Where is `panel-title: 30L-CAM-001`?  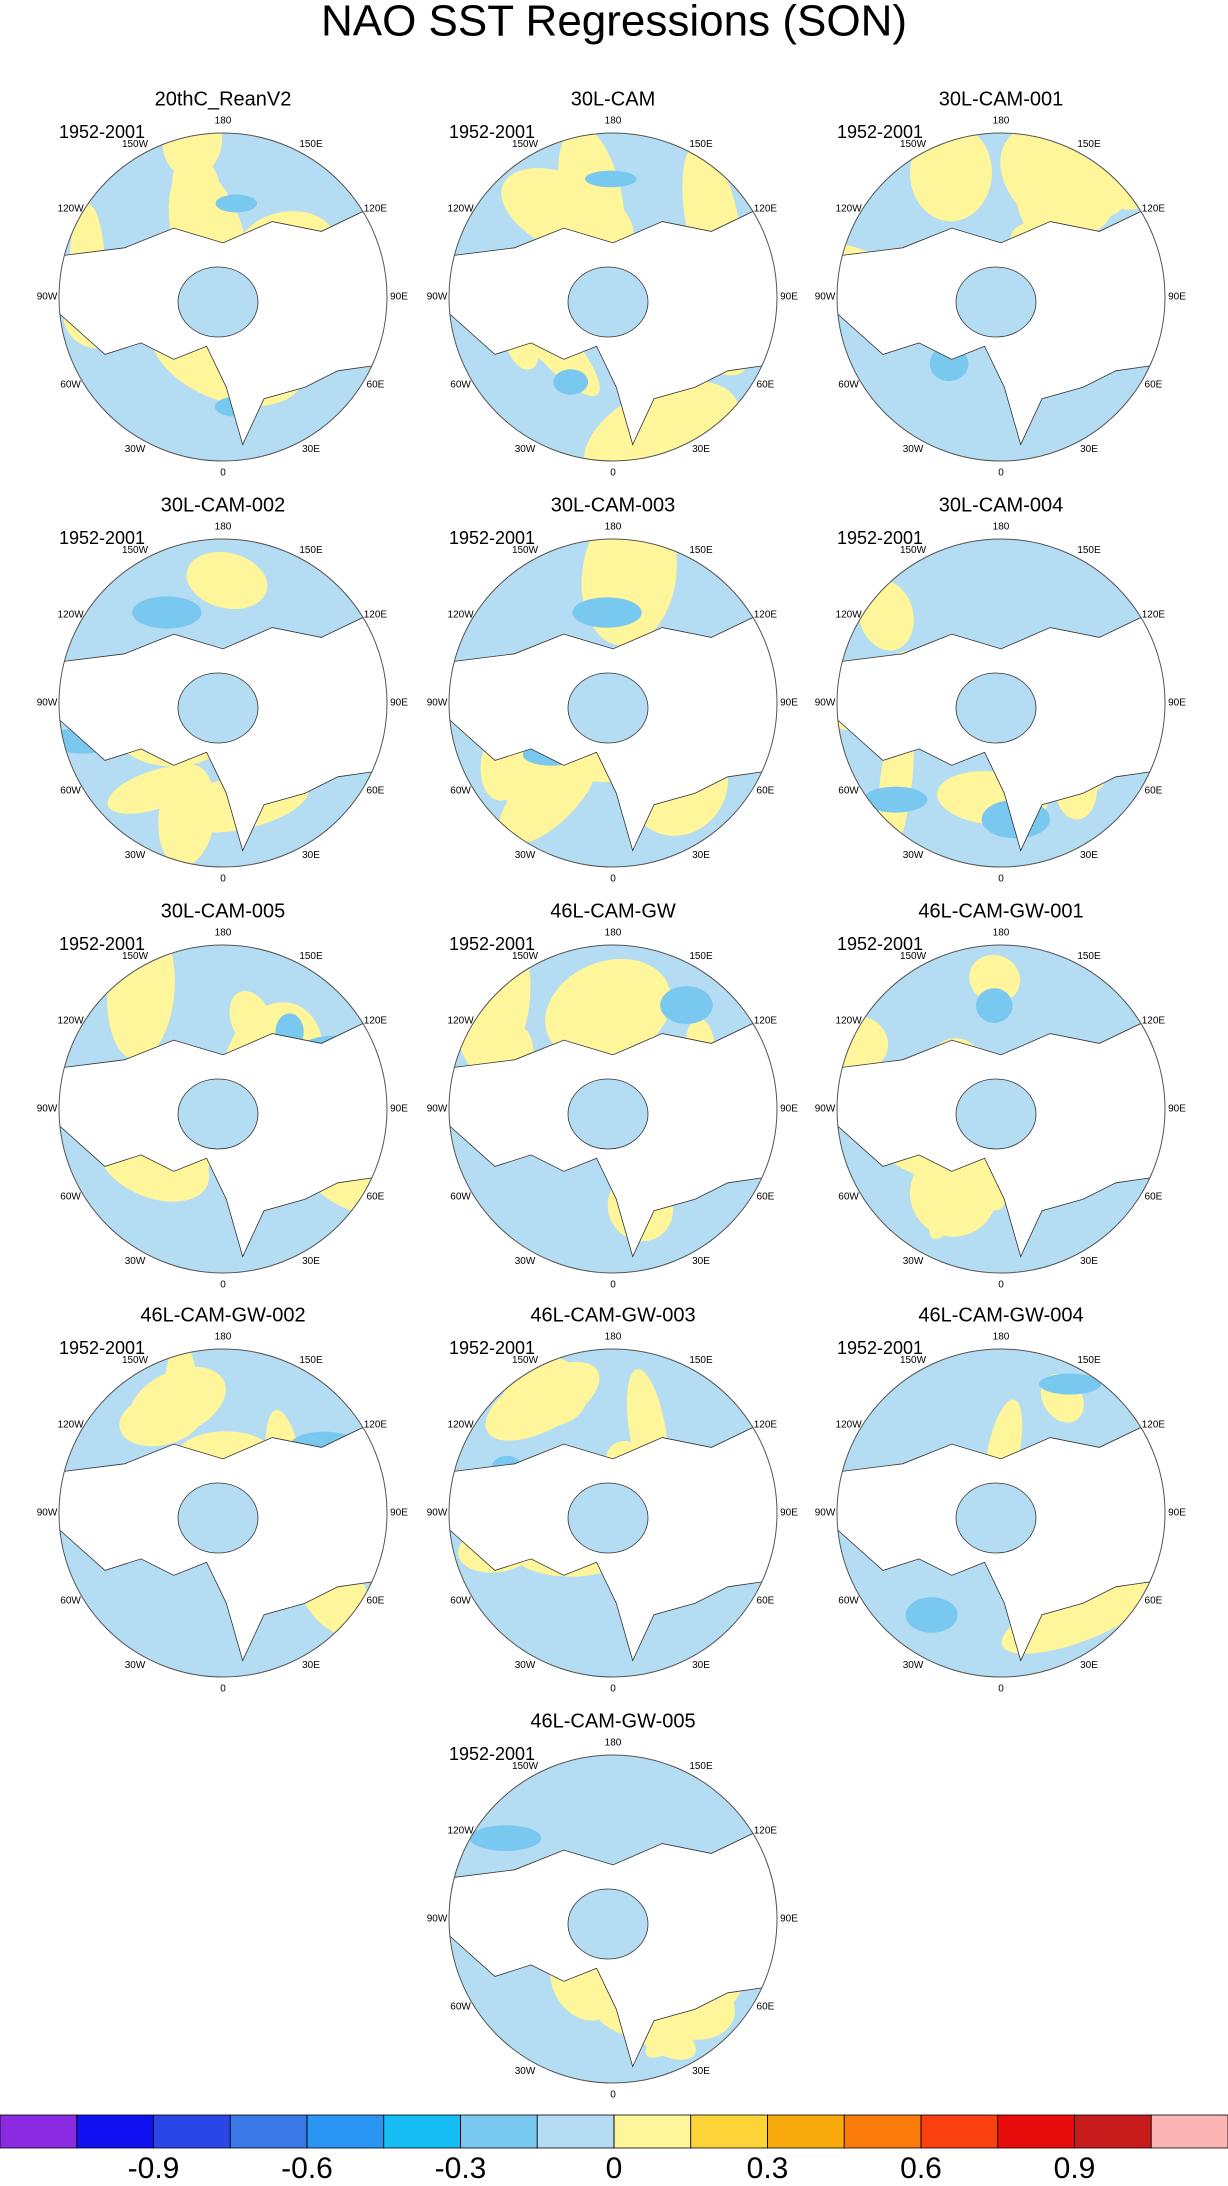 panel-title: 30L-CAM-001 is located at coordinates (1001, 99).